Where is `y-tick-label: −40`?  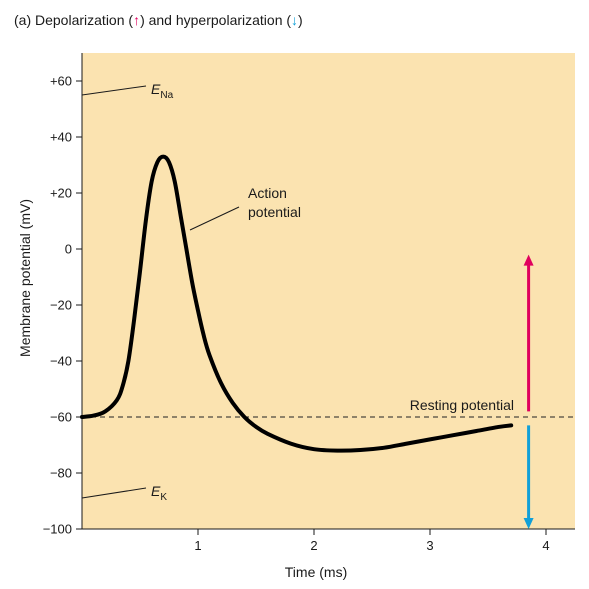 y-tick-label: −40 is located at coordinates (61, 361).